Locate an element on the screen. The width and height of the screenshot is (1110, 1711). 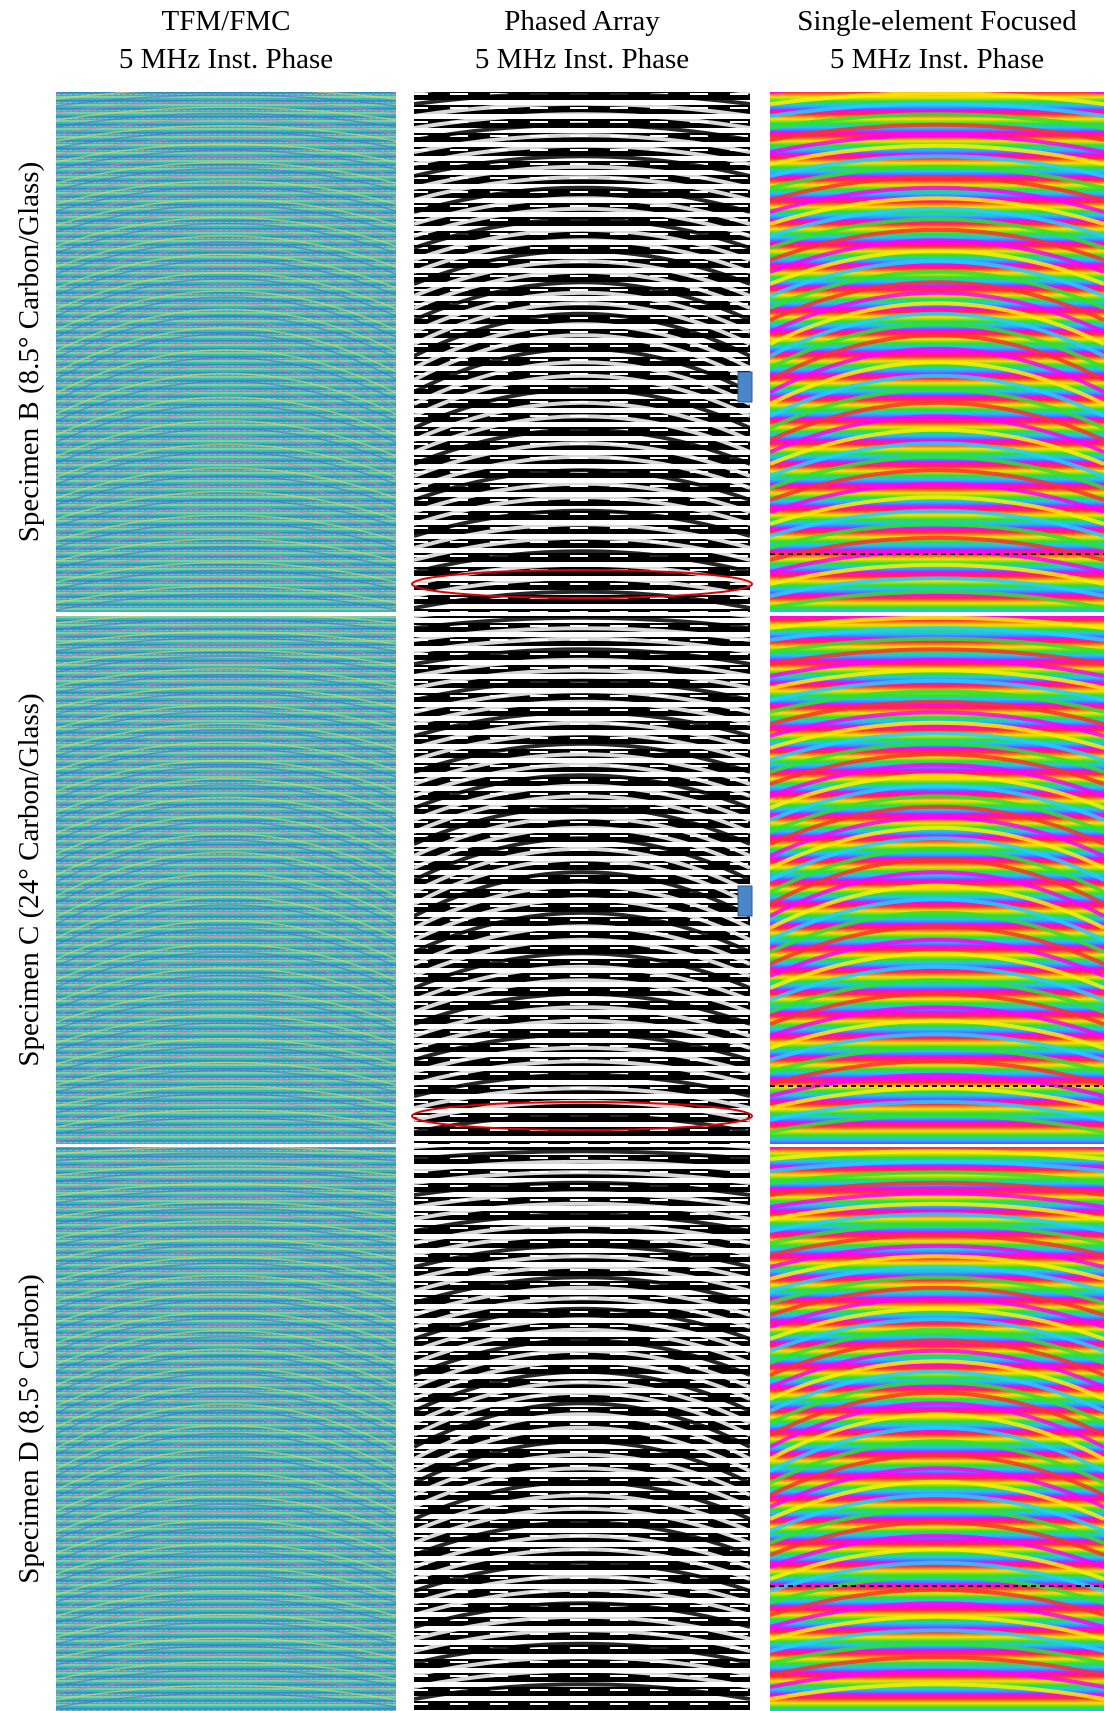
panel-content is located at coordinates (937, 880).